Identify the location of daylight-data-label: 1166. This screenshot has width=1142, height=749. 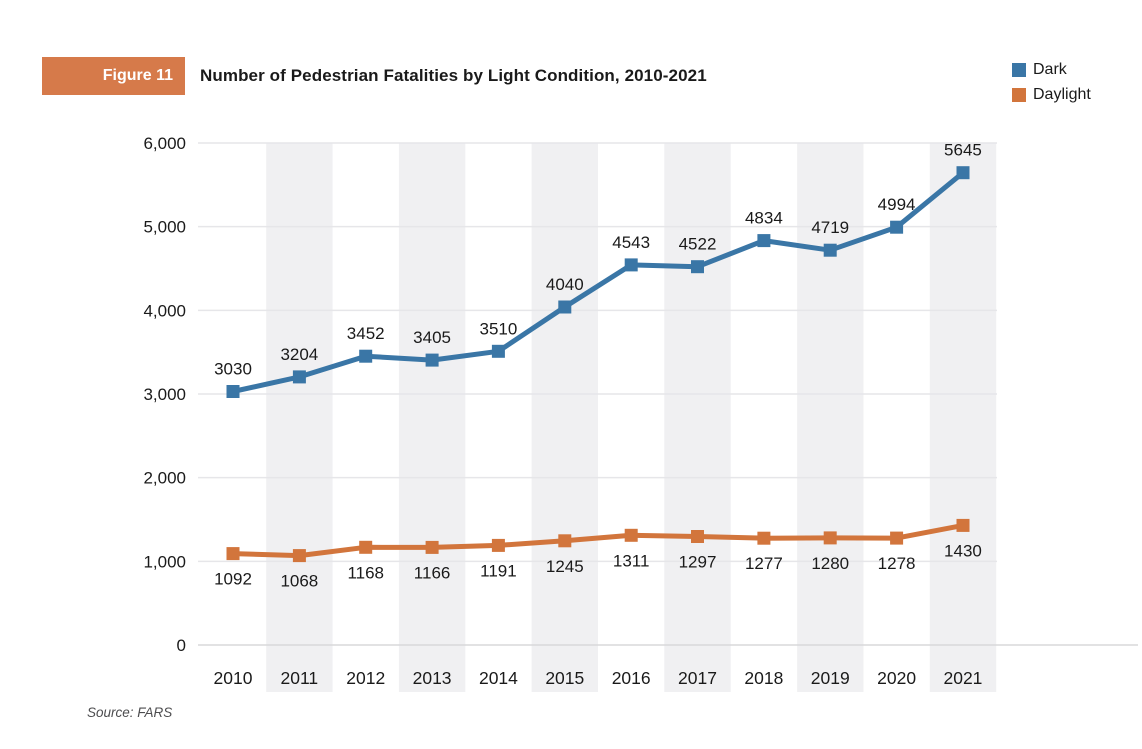
(432, 572).